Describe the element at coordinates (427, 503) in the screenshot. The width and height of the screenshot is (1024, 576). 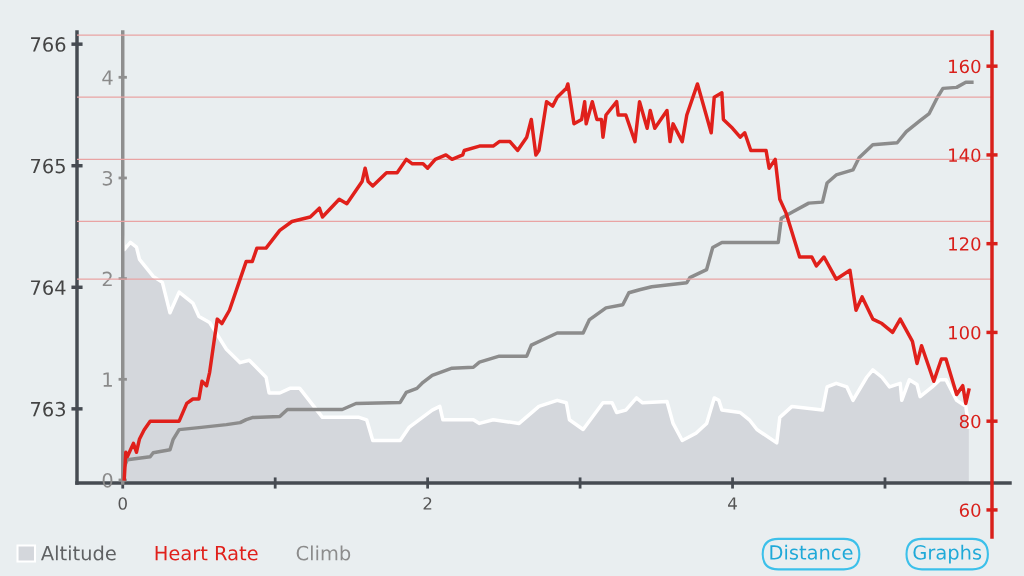
I see `x-tick-label: 2` at that location.